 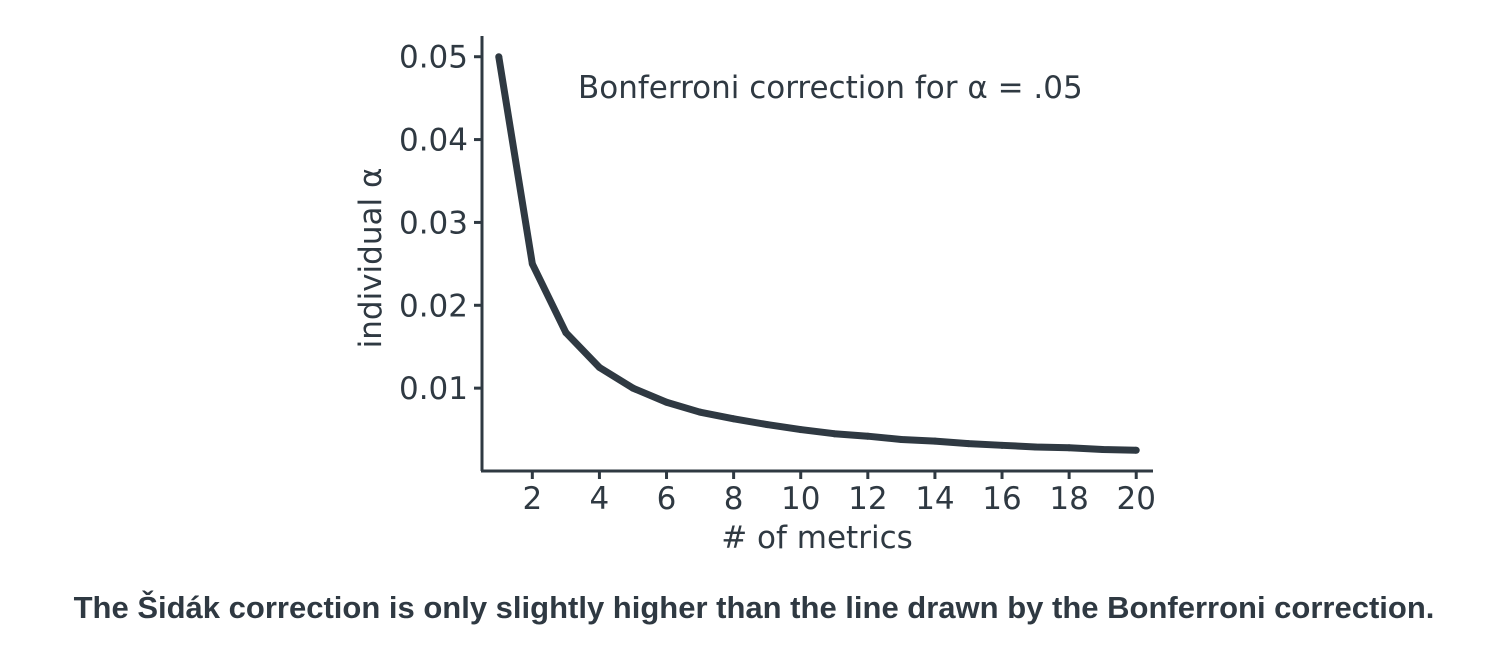 What do you see at coordinates (600, 499) in the screenshot?
I see `x-tick-label: 4` at bounding box center [600, 499].